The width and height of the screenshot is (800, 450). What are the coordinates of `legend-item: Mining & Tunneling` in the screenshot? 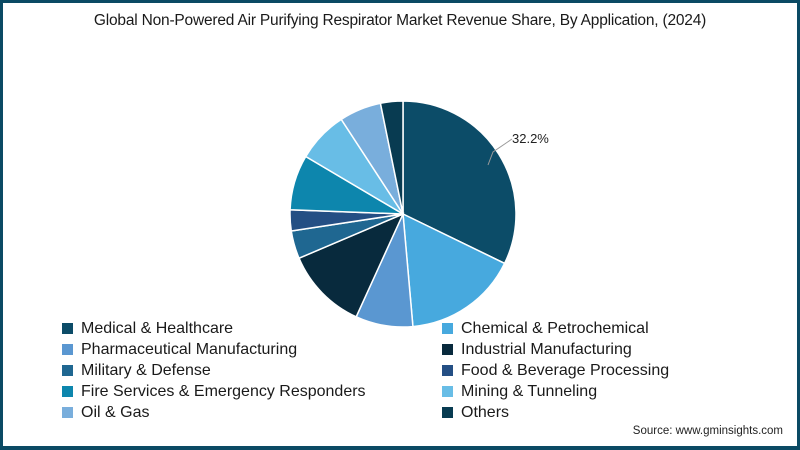 It's located at (555, 391).